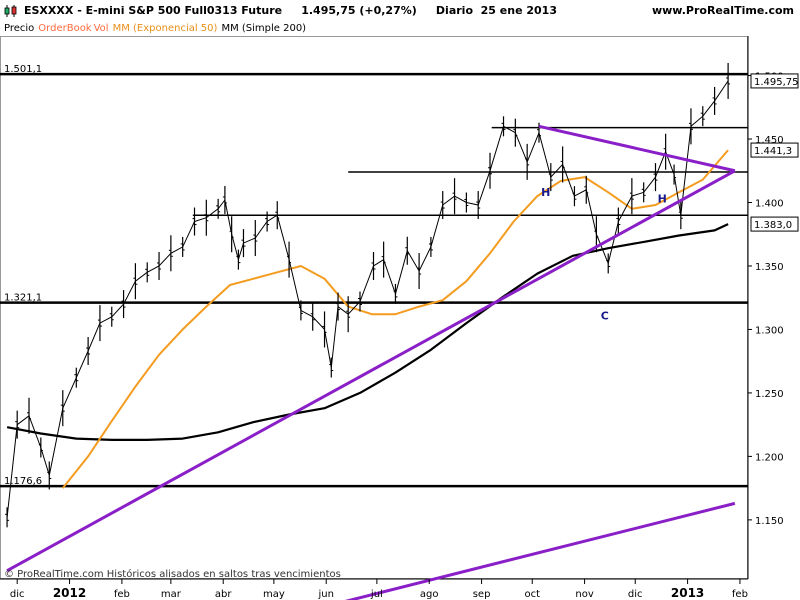 The height and width of the screenshot is (600, 800). I want to click on y-tick-label-6: 1.450, so click(769, 140).